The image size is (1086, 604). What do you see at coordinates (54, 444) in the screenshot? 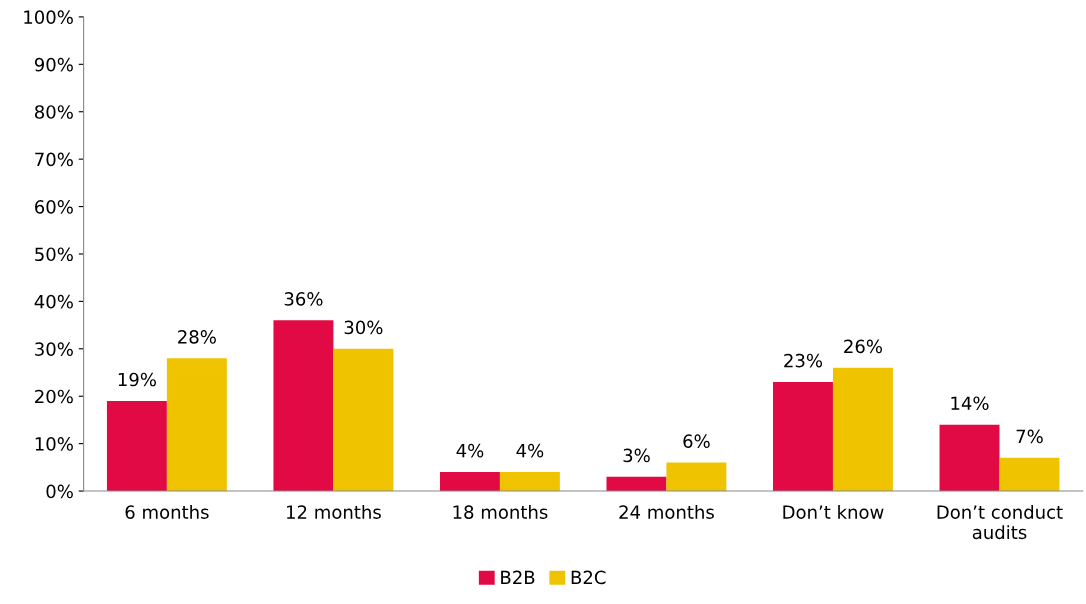
I see `y-tick-label: 10%` at bounding box center [54, 444].